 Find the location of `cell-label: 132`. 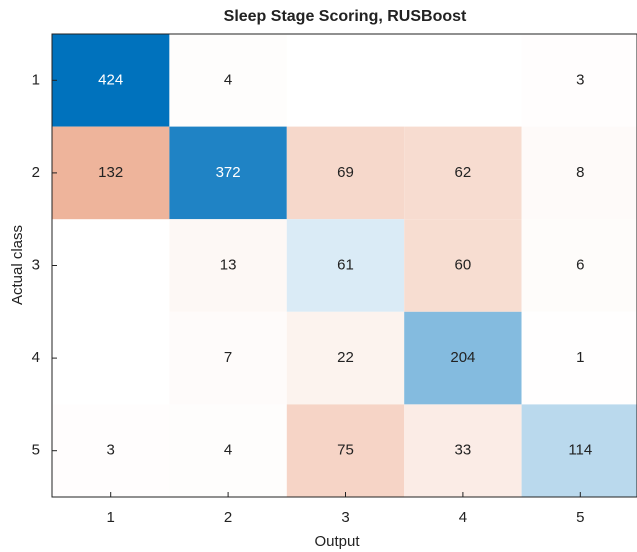

cell-label: 132 is located at coordinates (110, 172).